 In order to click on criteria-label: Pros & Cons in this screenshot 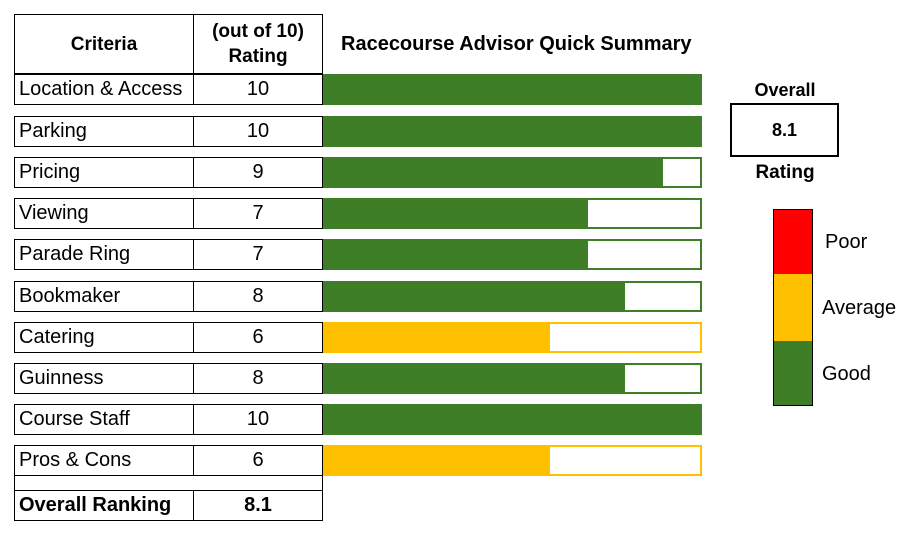, I will do `click(75, 460)`.